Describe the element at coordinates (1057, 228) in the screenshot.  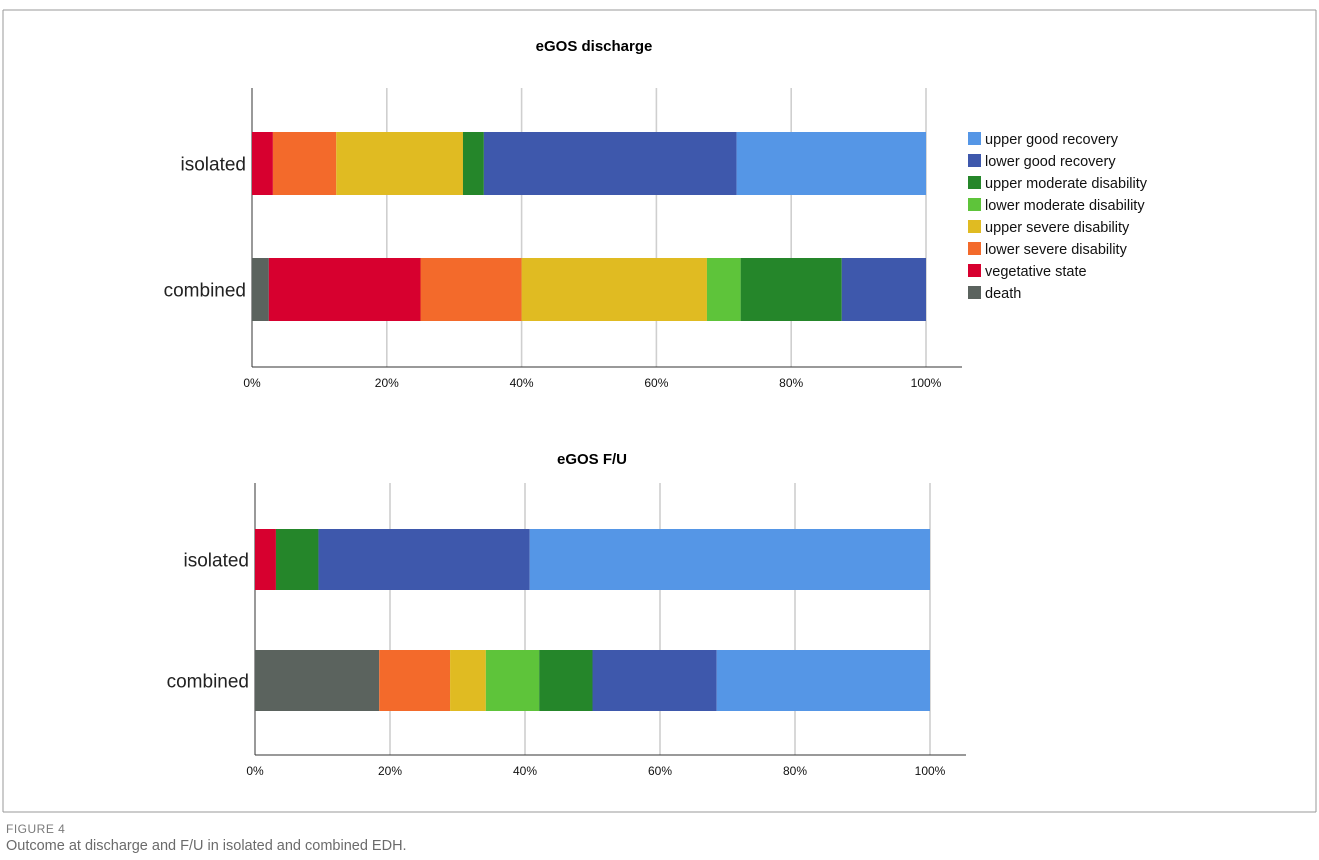
I see `legend-label-upper-severe-disability: upper severe disability` at that location.